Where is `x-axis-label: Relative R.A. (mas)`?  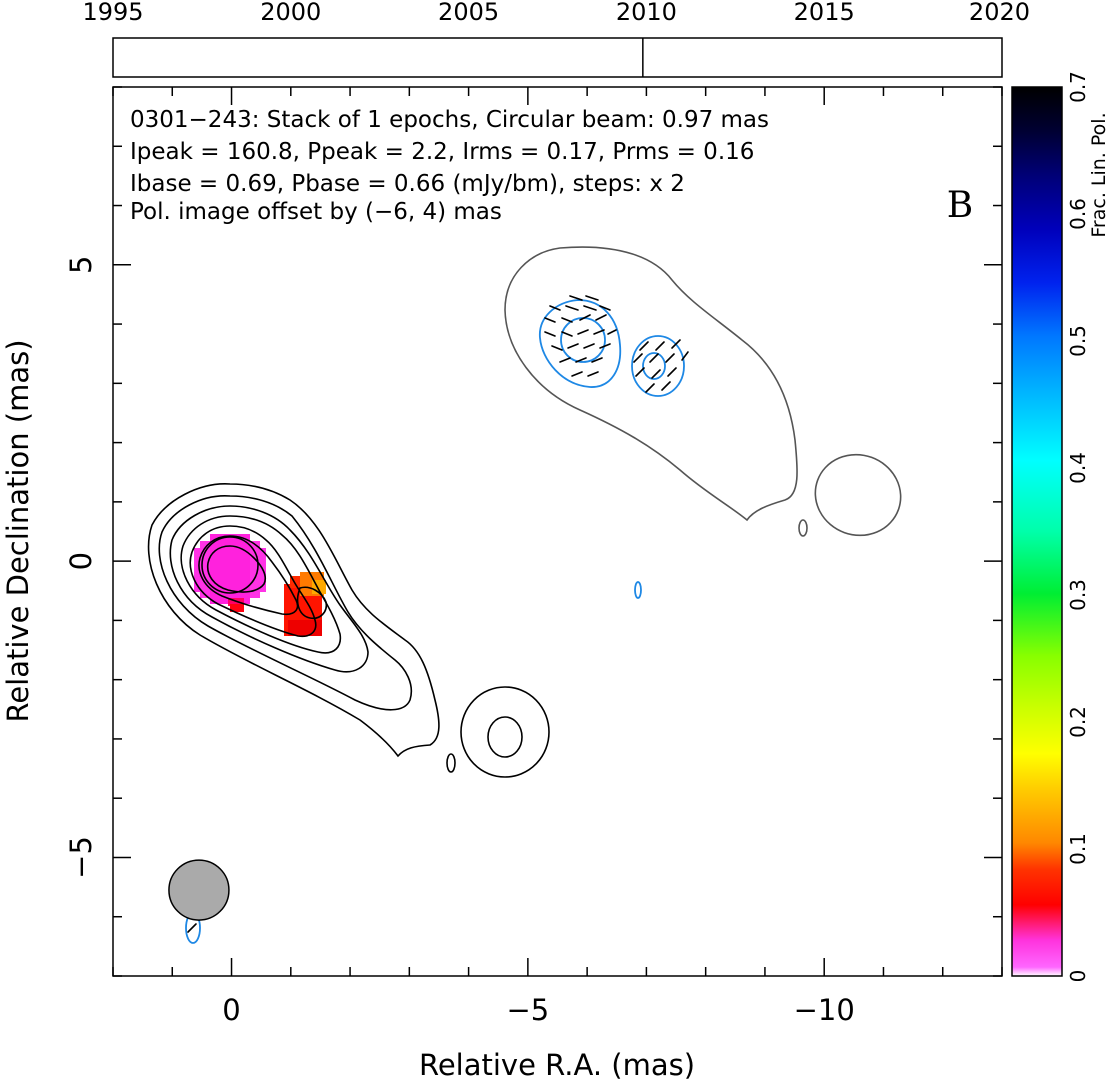
x-axis-label: Relative R.A. (mas) is located at coordinates (557, 1065).